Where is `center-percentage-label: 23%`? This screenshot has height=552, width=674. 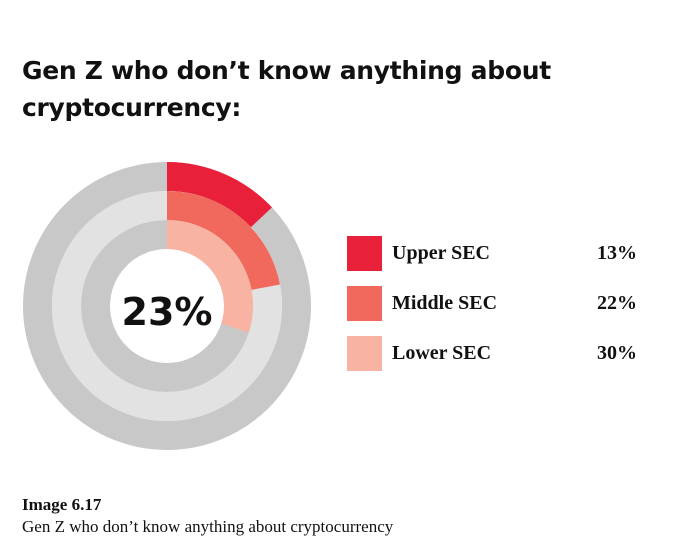
center-percentage-label: 23% is located at coordinates (167, 312).